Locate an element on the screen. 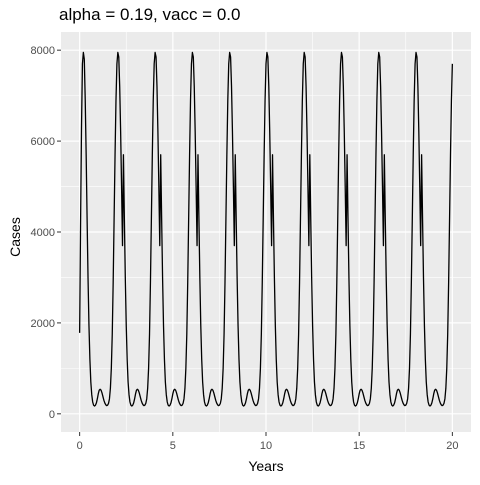 The height and width of the screenshot is (485, 480). x-tick-label: 5 is located at coordinates (173, 446).